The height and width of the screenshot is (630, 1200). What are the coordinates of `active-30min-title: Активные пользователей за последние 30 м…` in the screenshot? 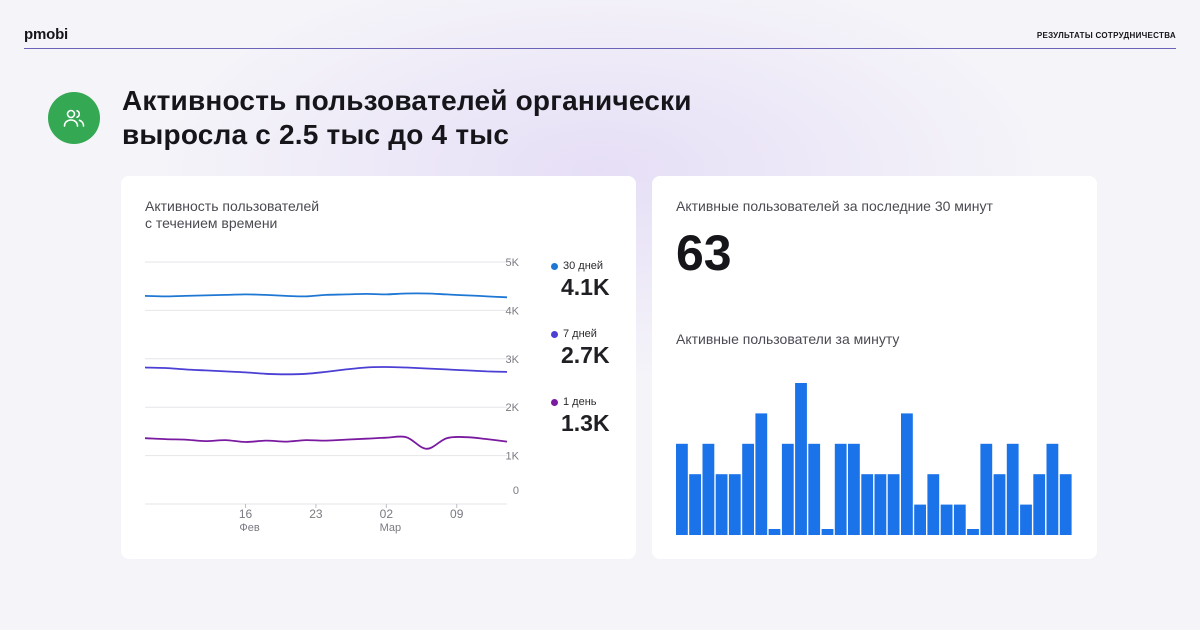 It's located at (834, 206).